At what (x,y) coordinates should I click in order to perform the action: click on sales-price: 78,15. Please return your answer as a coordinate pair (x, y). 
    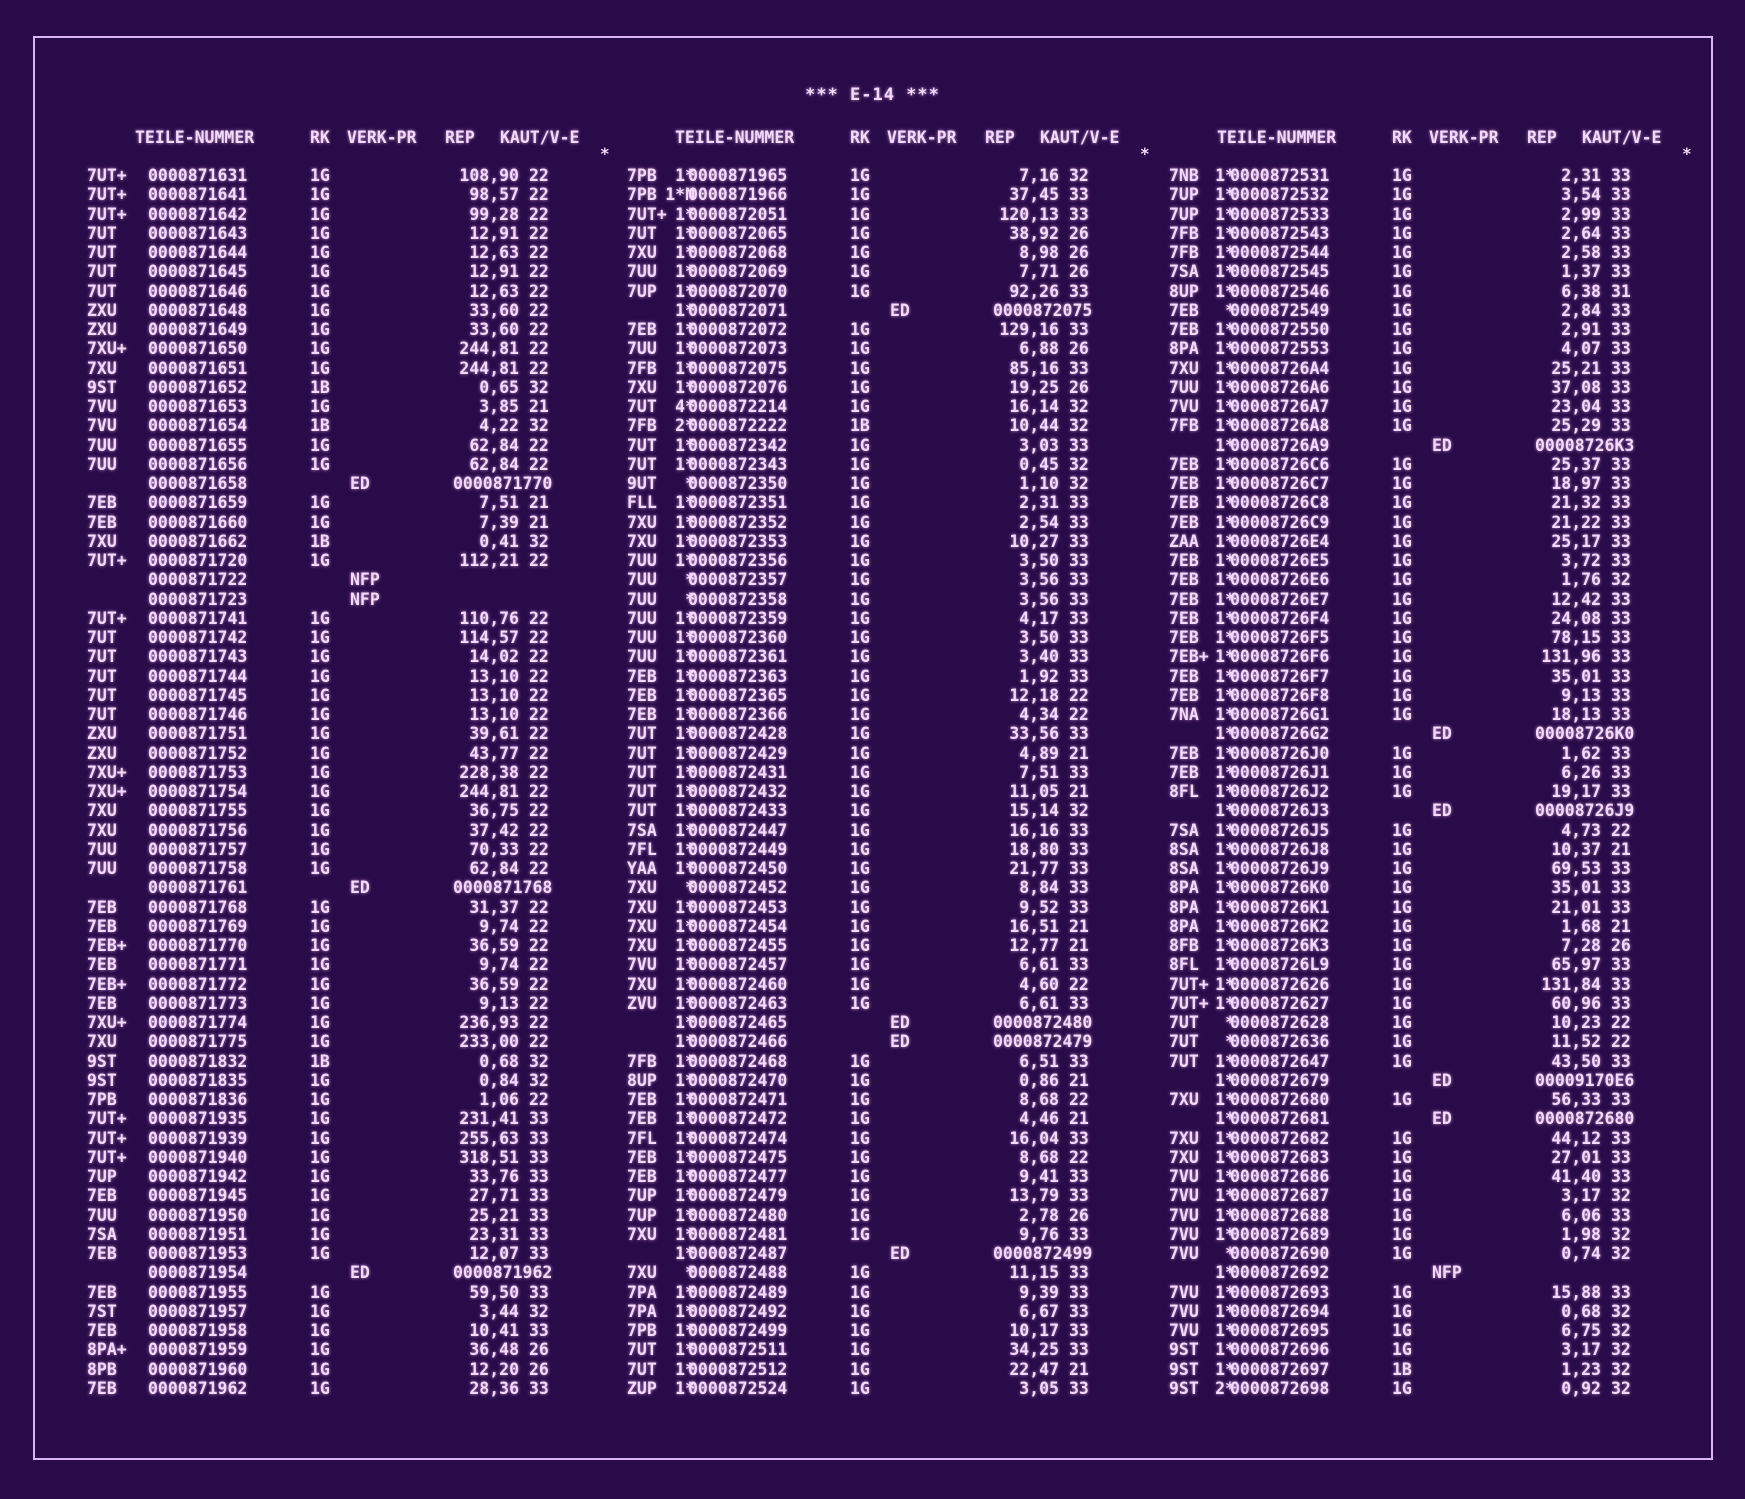
    Looking at the image, I should click on (1576, 637).